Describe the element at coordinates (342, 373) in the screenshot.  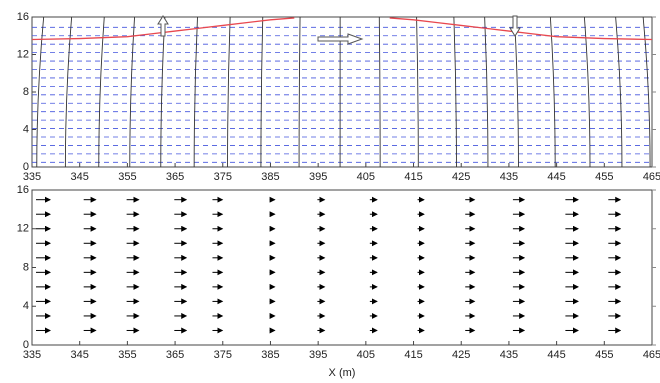
I see `x-axis-label: X (m)` at that location.